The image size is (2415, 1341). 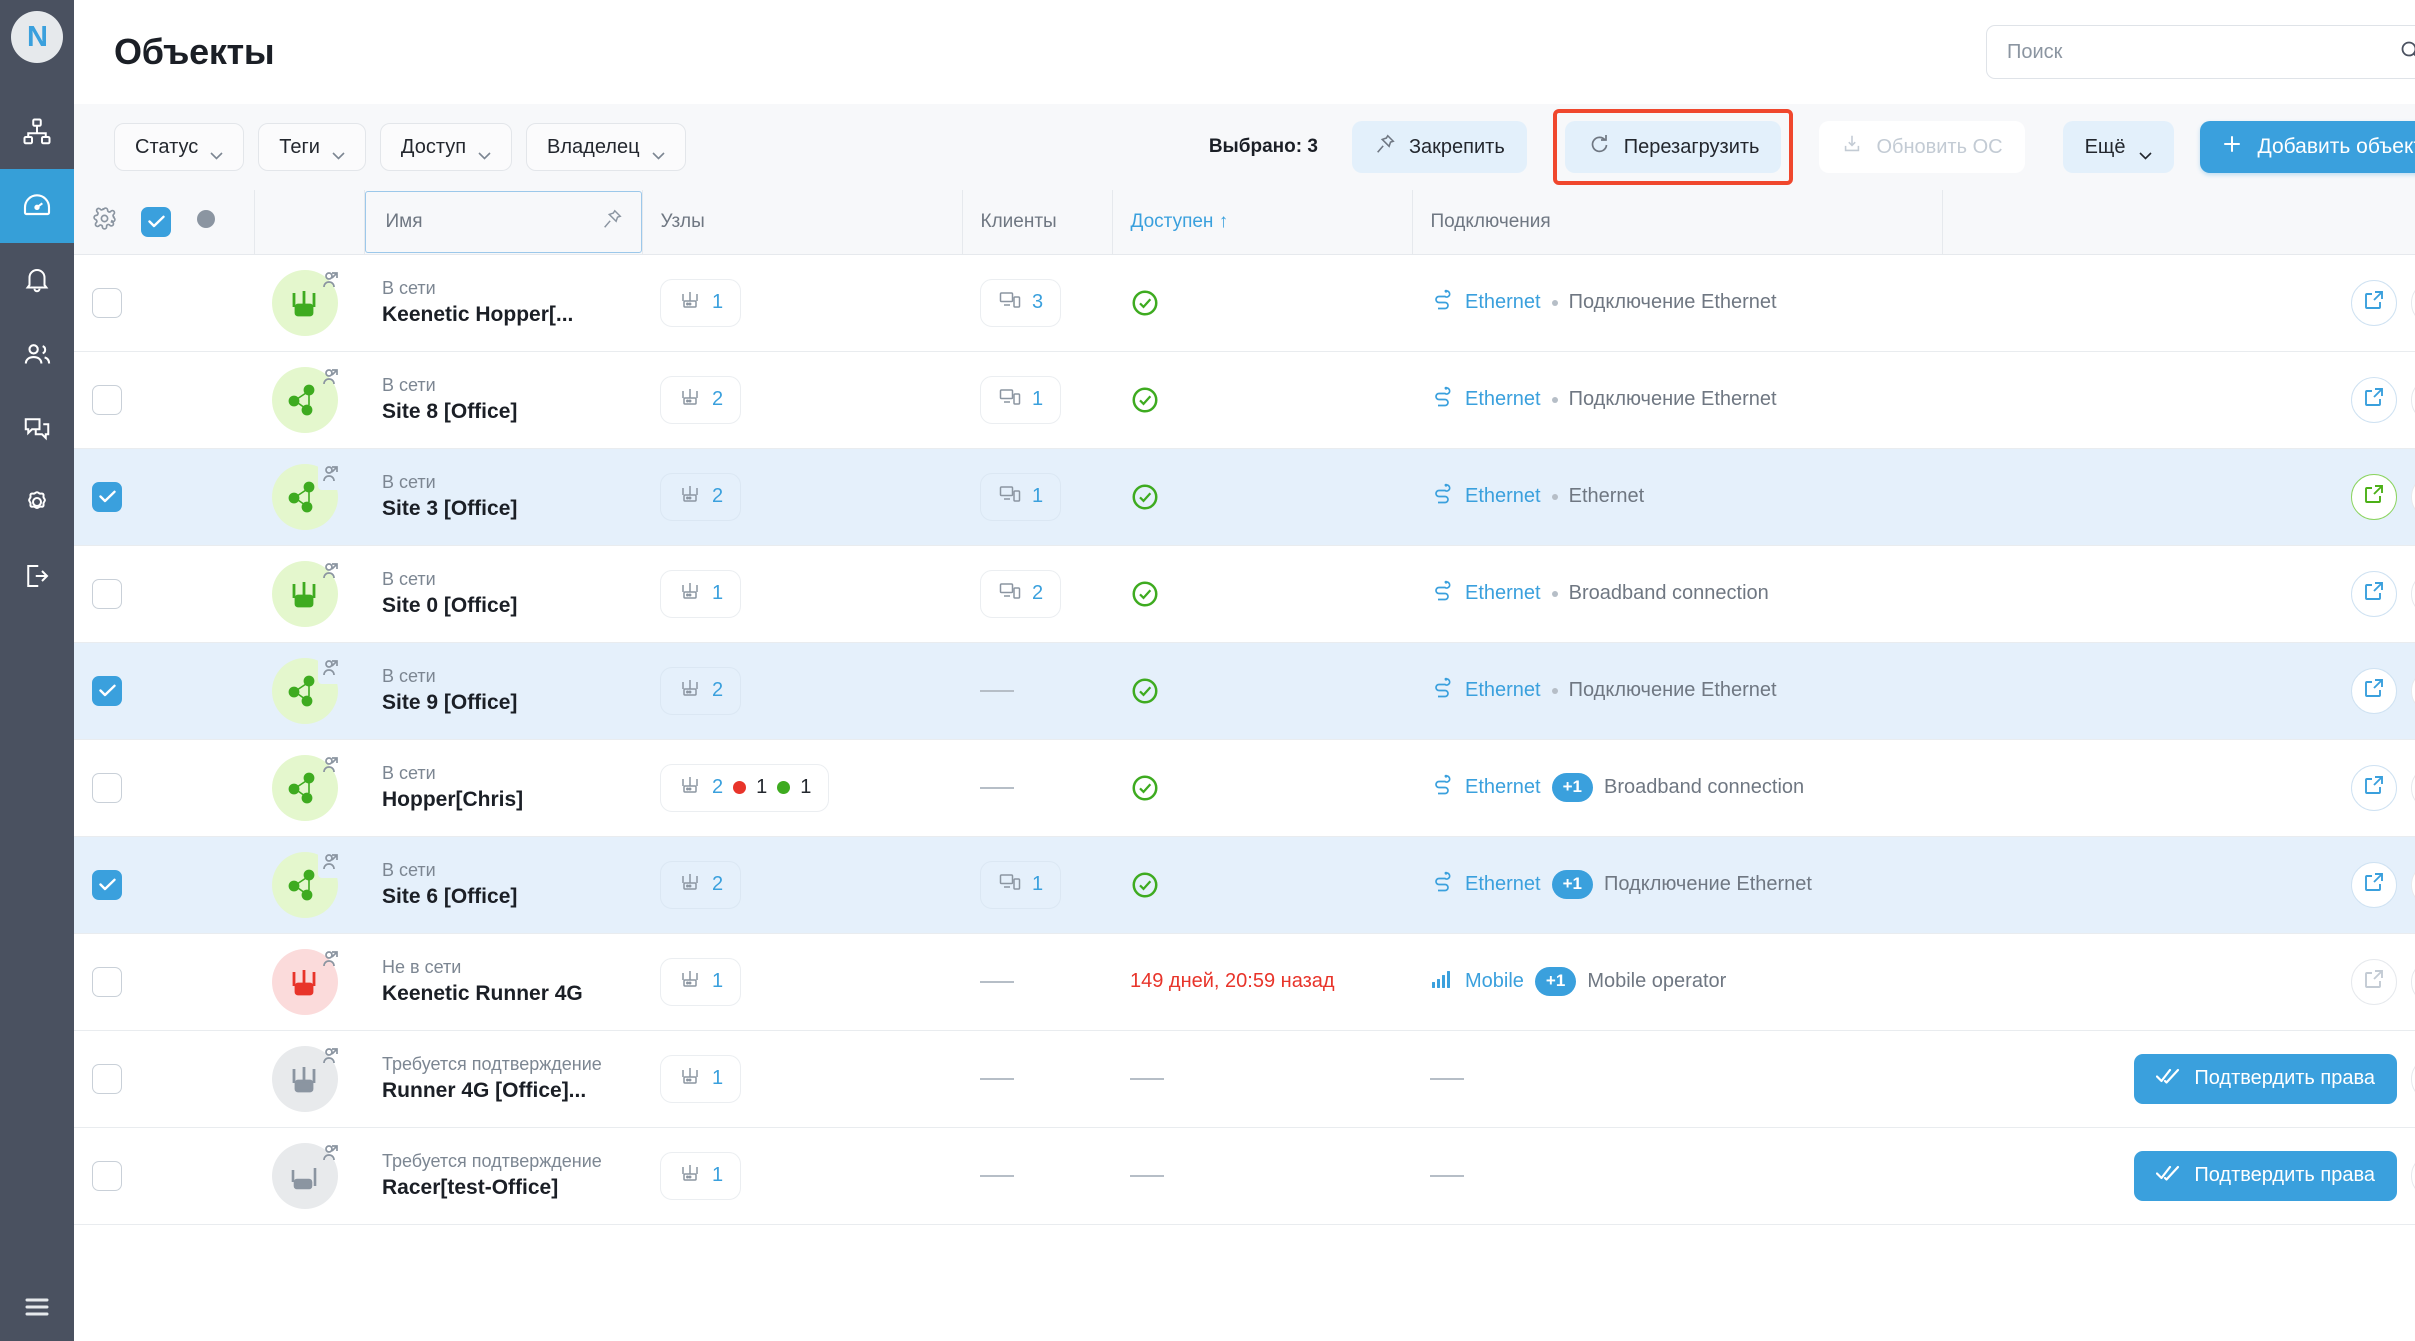 What do you see at coordinates (503, 691) in the screenshot?
I see `row-name-cell: В сети Site 9 [Office]` at bounding box center [503, 691].